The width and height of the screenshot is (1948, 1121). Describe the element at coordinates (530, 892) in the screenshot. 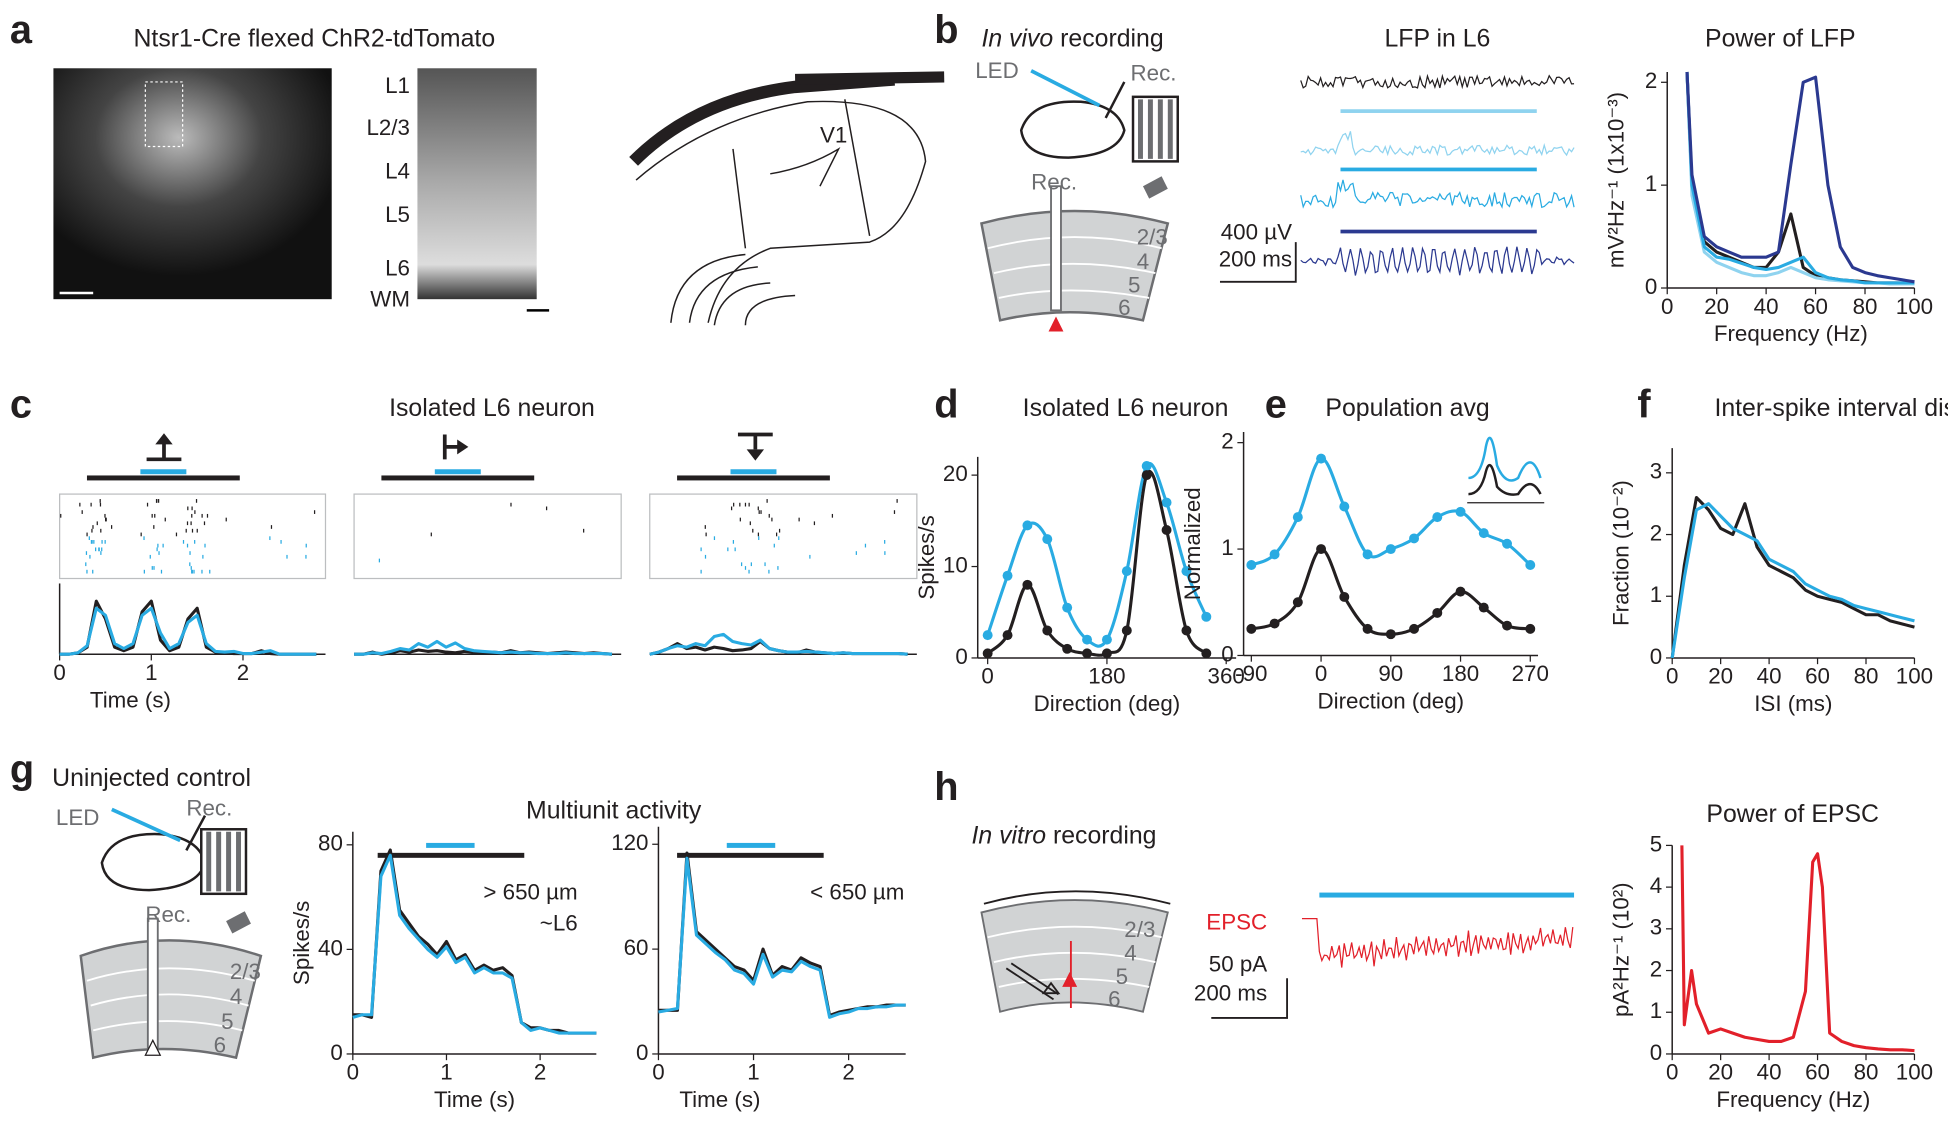

I see `annotation: > 650 µm` at that location.